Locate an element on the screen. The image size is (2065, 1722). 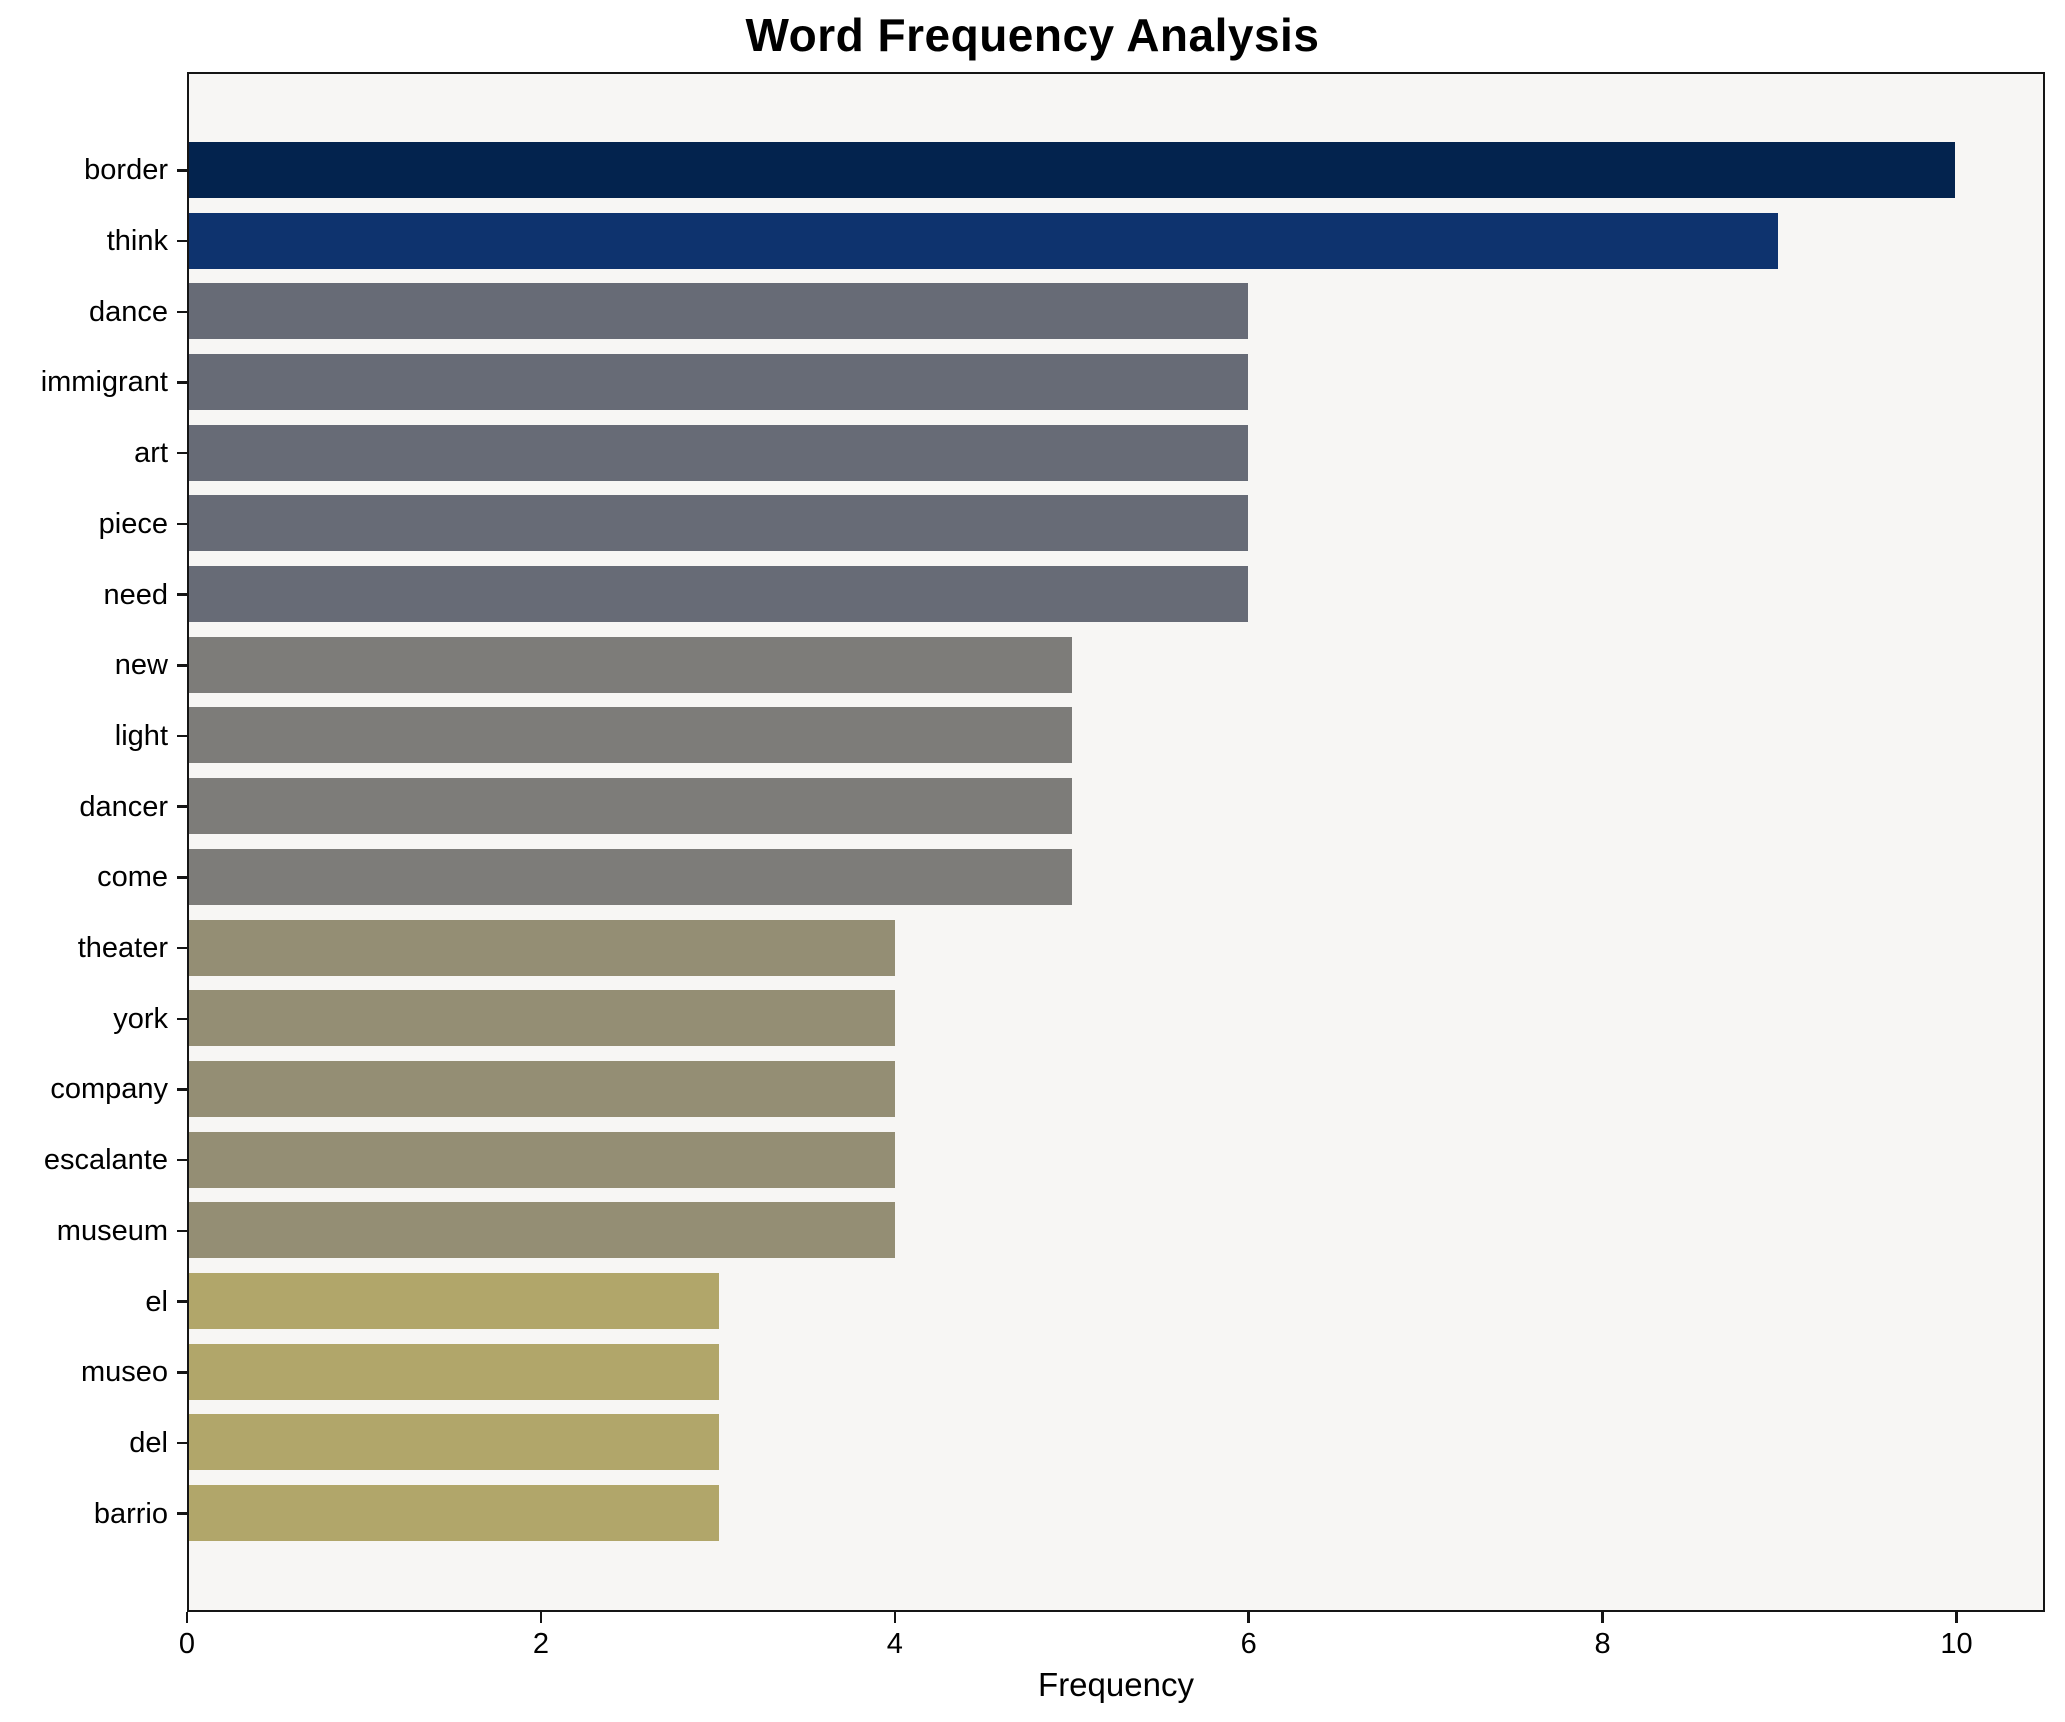
y-tick-label: border is located at coordinates (126, 170).